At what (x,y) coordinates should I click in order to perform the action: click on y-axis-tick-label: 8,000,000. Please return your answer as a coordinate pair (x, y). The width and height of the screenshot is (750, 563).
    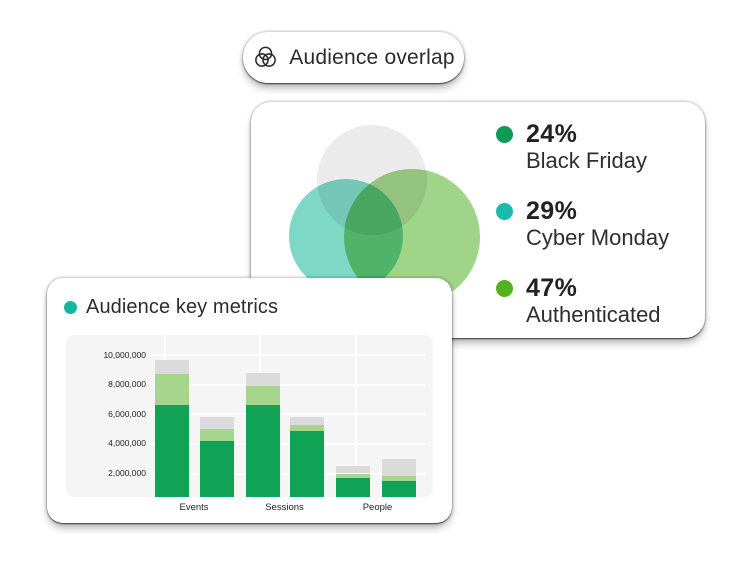
    Looking at the image, I should click on (127, 384).